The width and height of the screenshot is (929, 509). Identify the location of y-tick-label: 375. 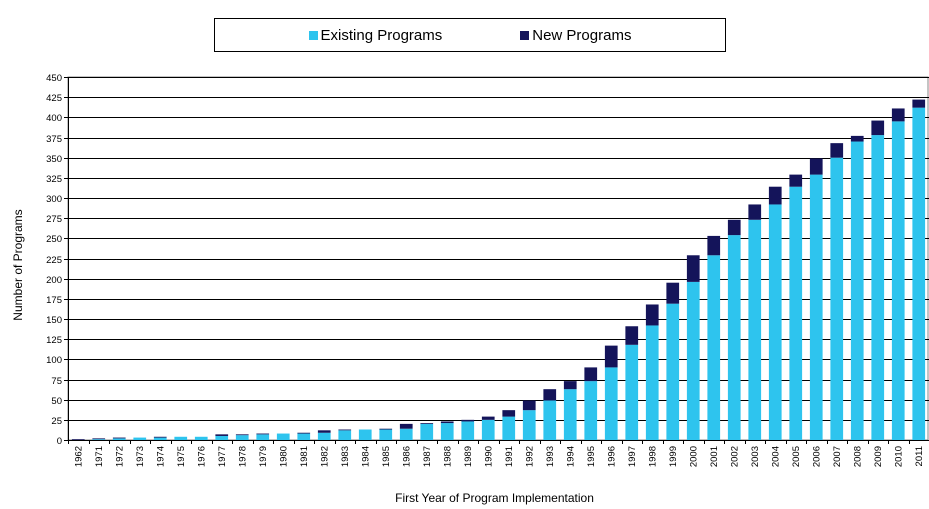
(54, 139).